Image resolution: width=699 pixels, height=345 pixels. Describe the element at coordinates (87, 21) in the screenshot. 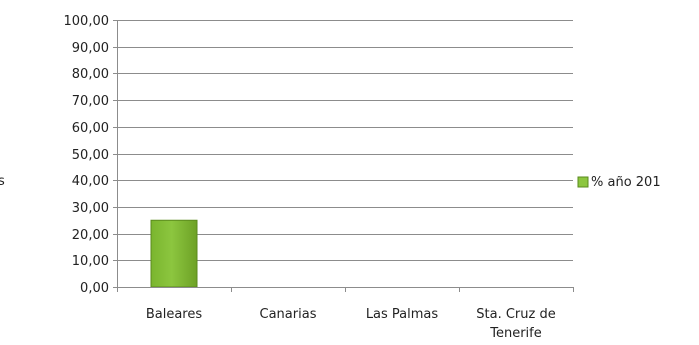

I see `y-tick-label: 100,00` at that location.